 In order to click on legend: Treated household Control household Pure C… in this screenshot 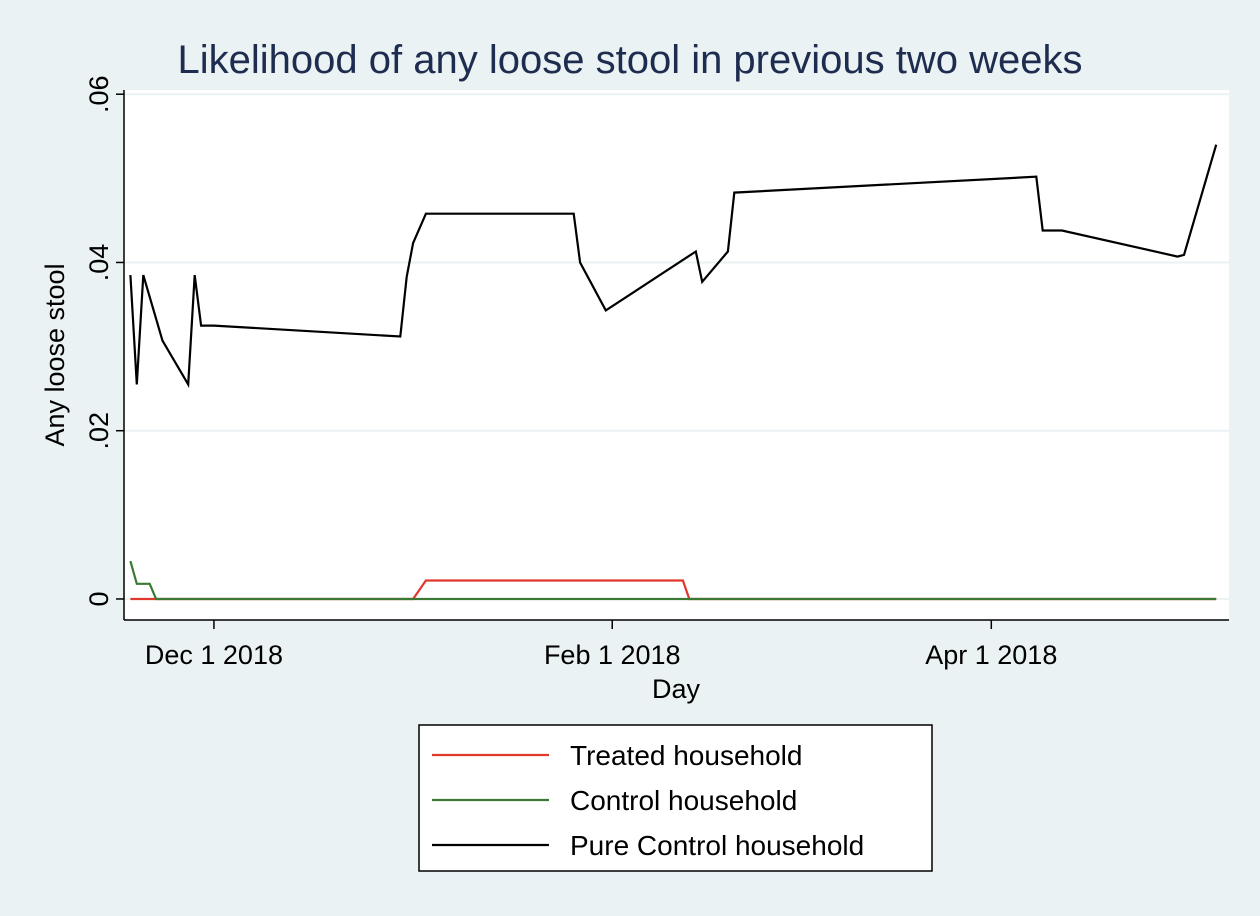, I will do `click(675, 798)`.